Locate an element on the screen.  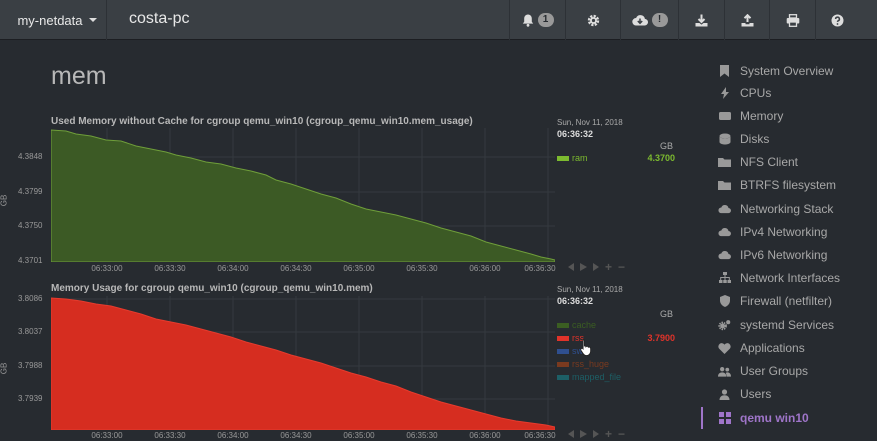
sidebar-item-users: Users is located at coordinates (744, 394).